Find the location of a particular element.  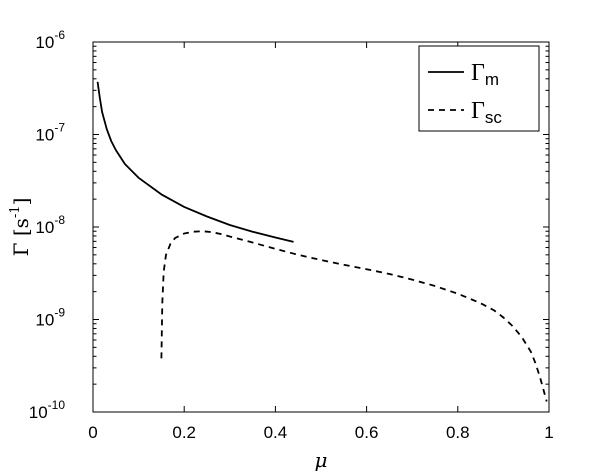

y-tick-label: 10⁻⁷ is located at coordinates (50, 133).